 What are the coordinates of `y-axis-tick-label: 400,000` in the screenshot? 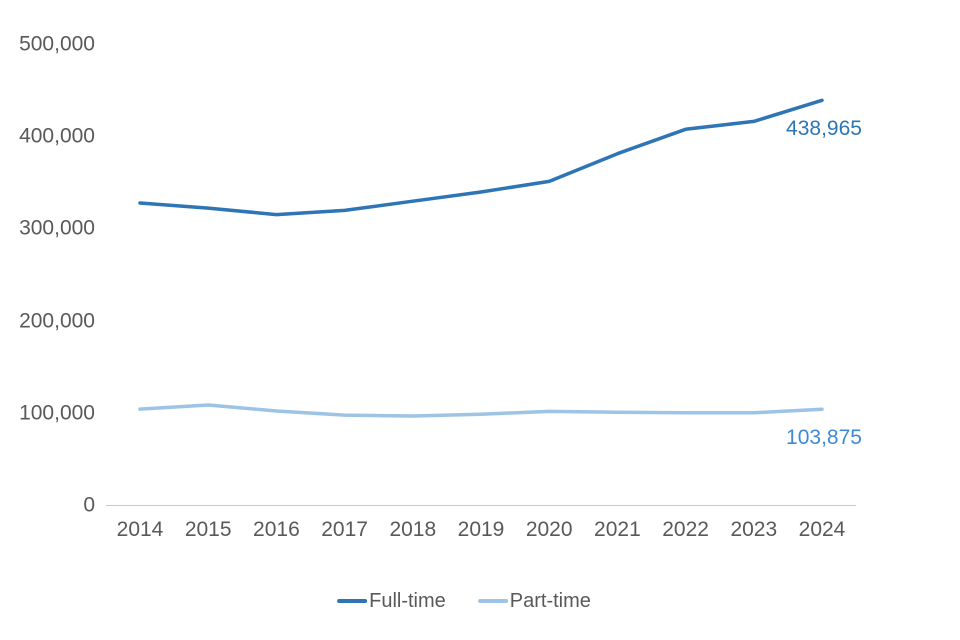 It's located at (57, 136).